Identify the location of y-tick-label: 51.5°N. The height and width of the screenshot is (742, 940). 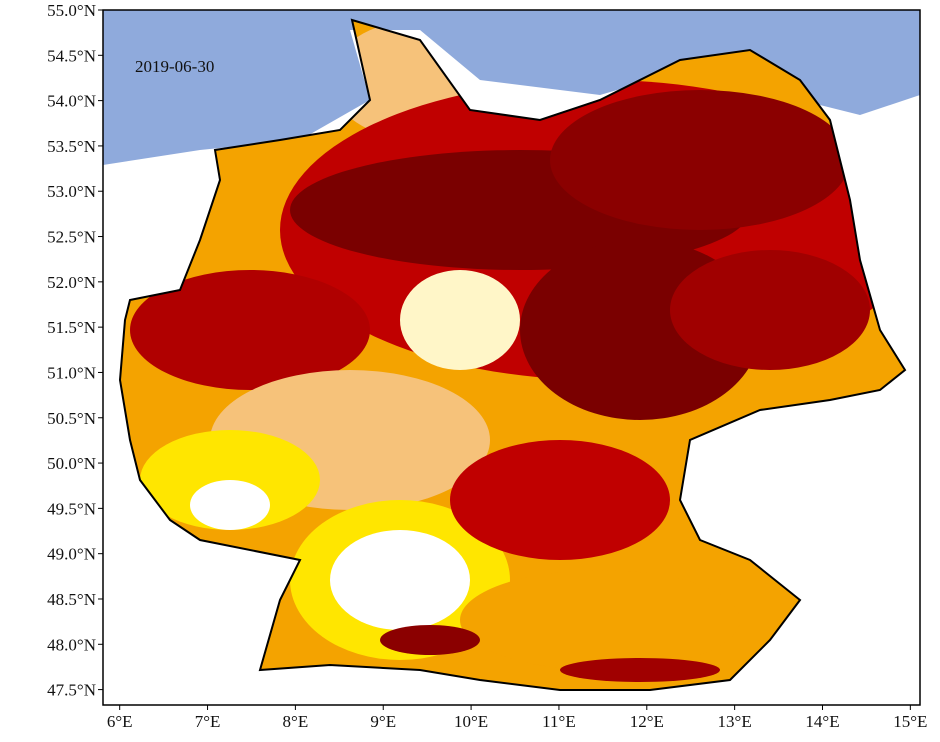
(71, 327).